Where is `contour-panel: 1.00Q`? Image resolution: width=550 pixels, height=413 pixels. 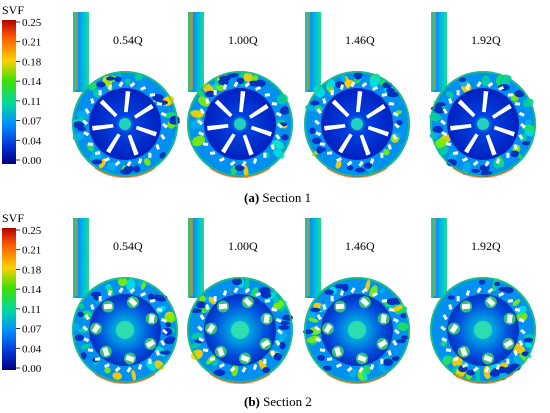 contour-panel: 1.00Q is located at coordinates (240, 301).